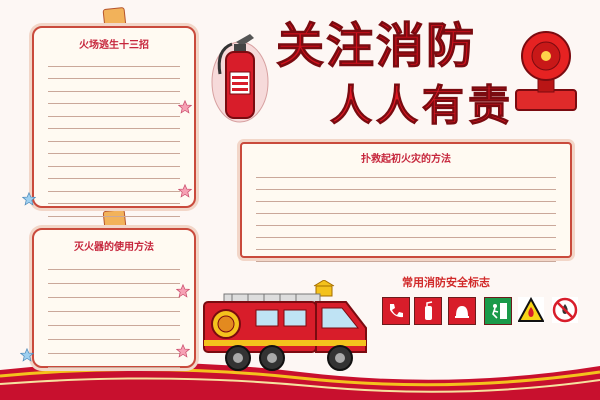  Describe the element at coordinates (422, 106) in the screenshot. I see `poster-title-line2: 人人有责` at that location.